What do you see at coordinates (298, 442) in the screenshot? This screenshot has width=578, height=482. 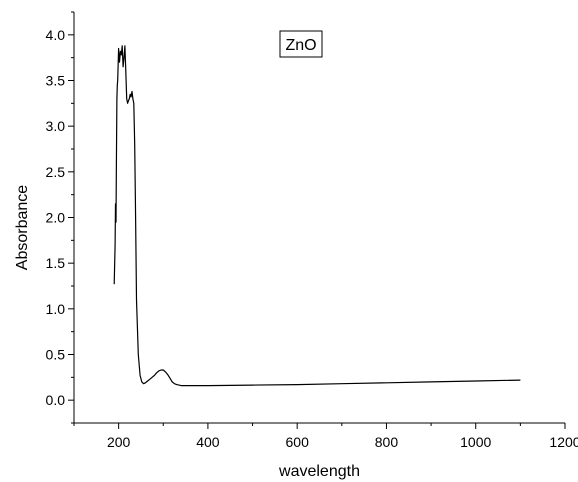 I see `x-tick-label: 600` at bounding box center [298, 442].